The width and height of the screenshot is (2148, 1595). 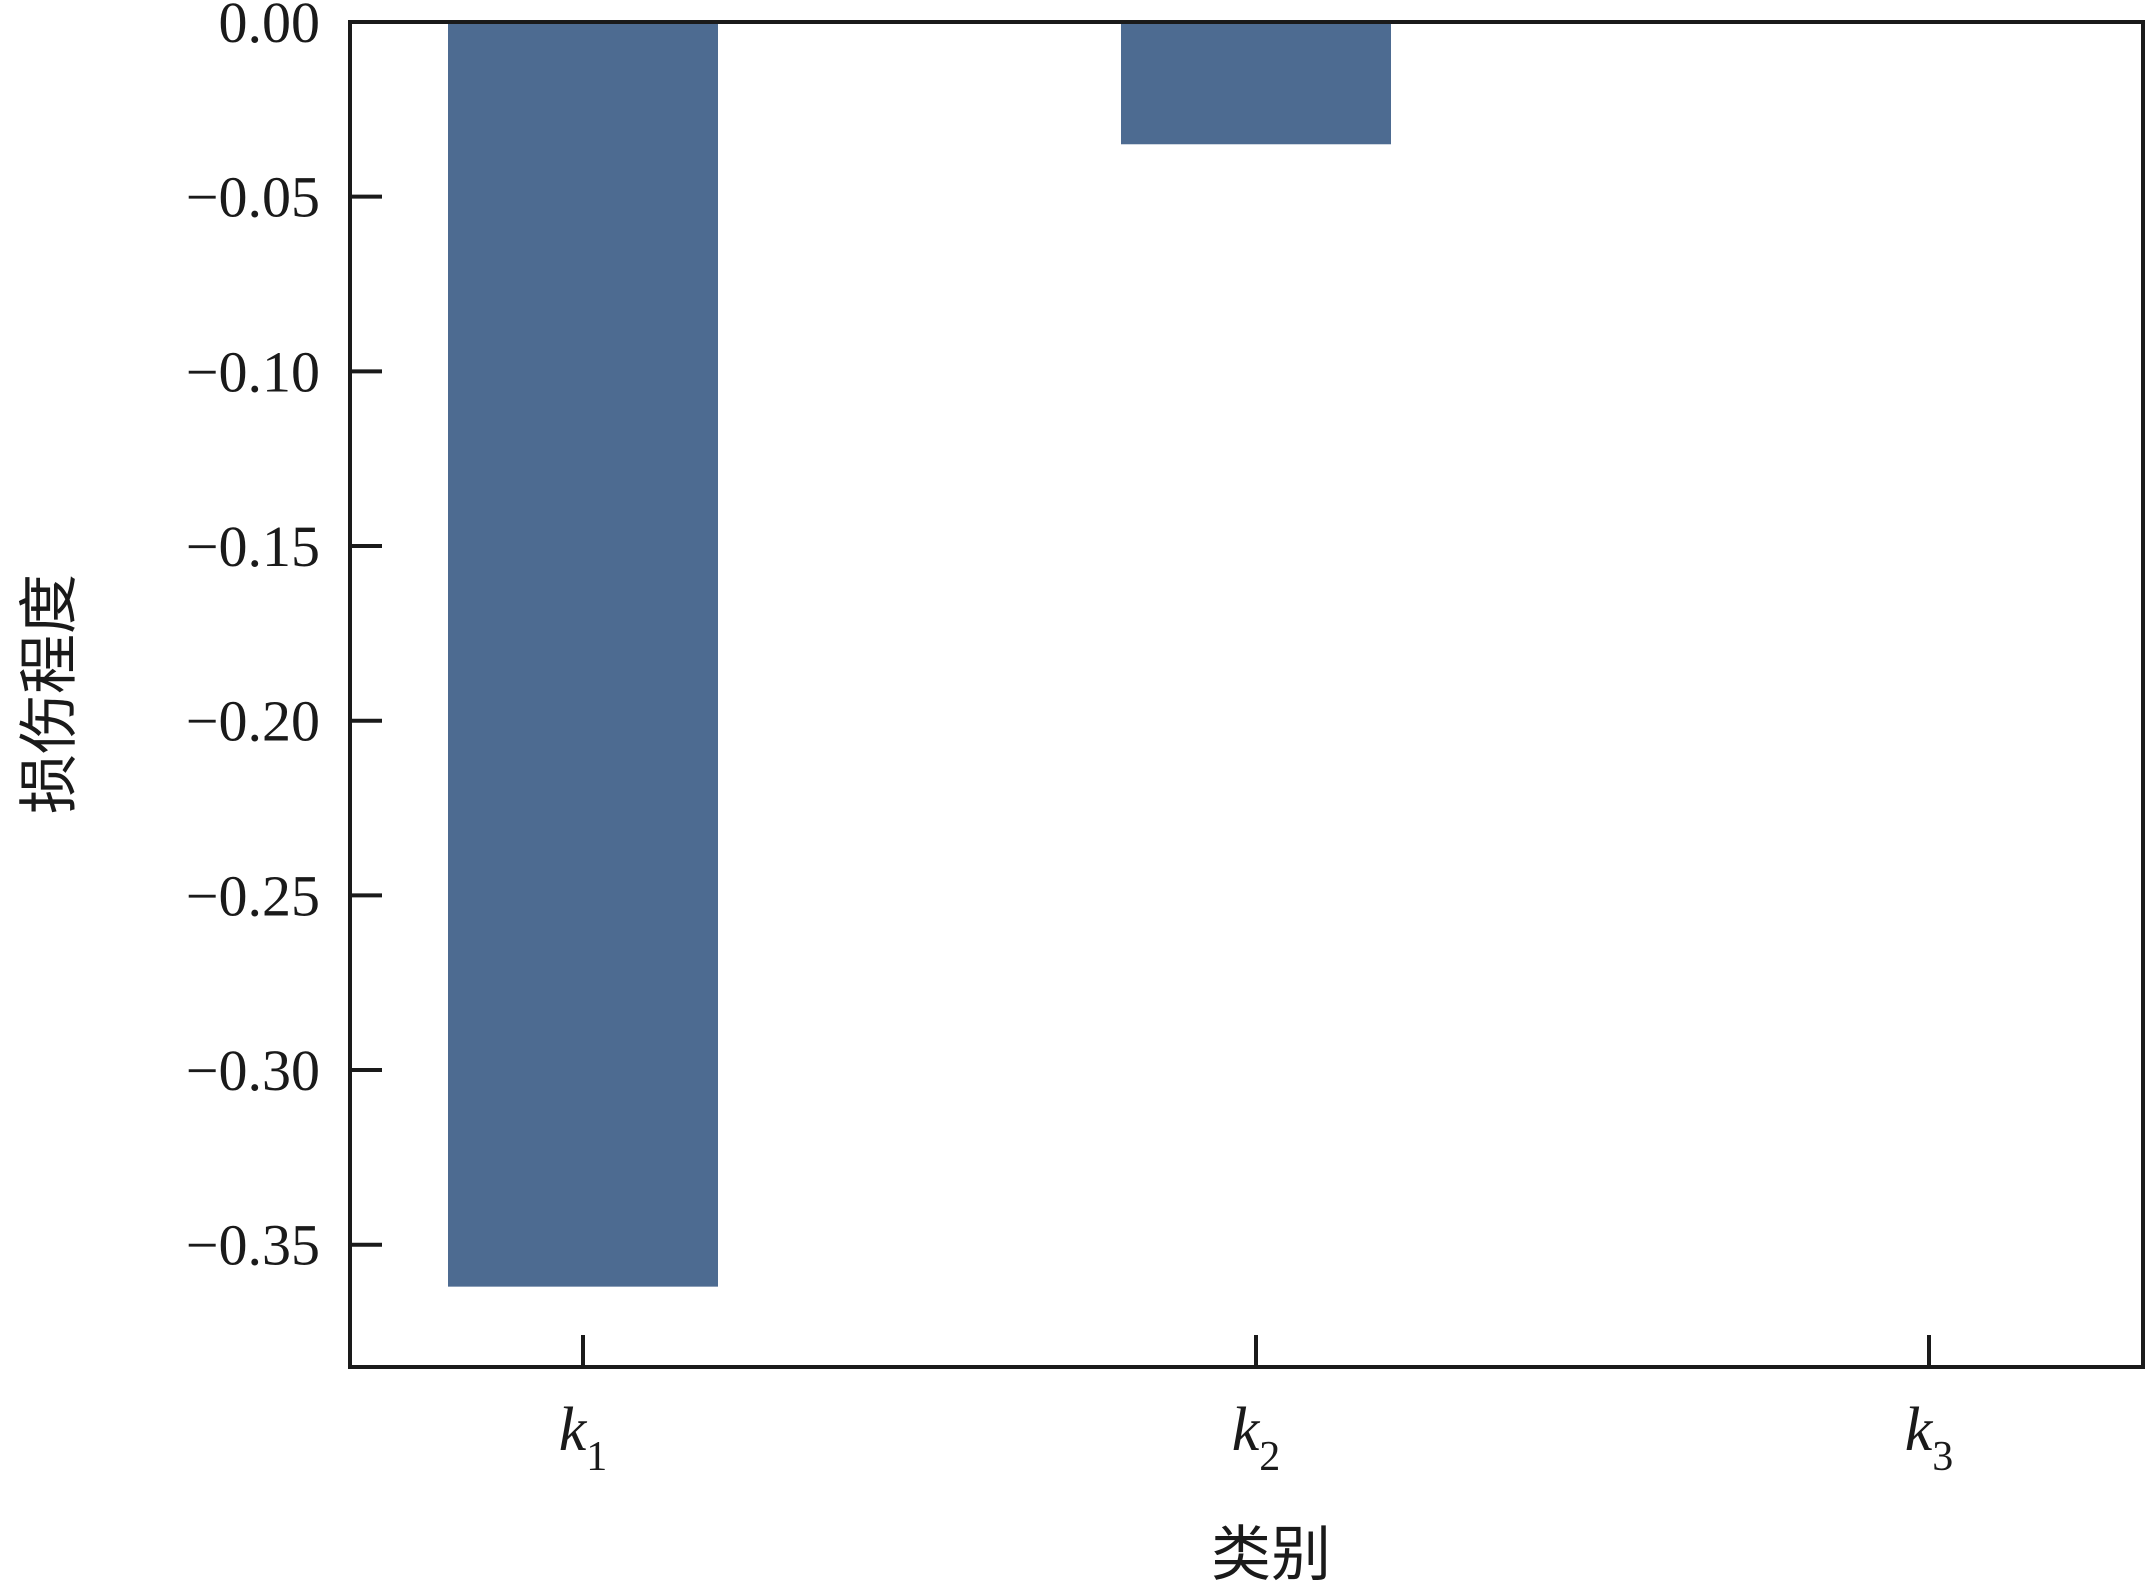 I want to click on x-axis-ticks: k1 k2 k3, so click(x=1256, y=1407).